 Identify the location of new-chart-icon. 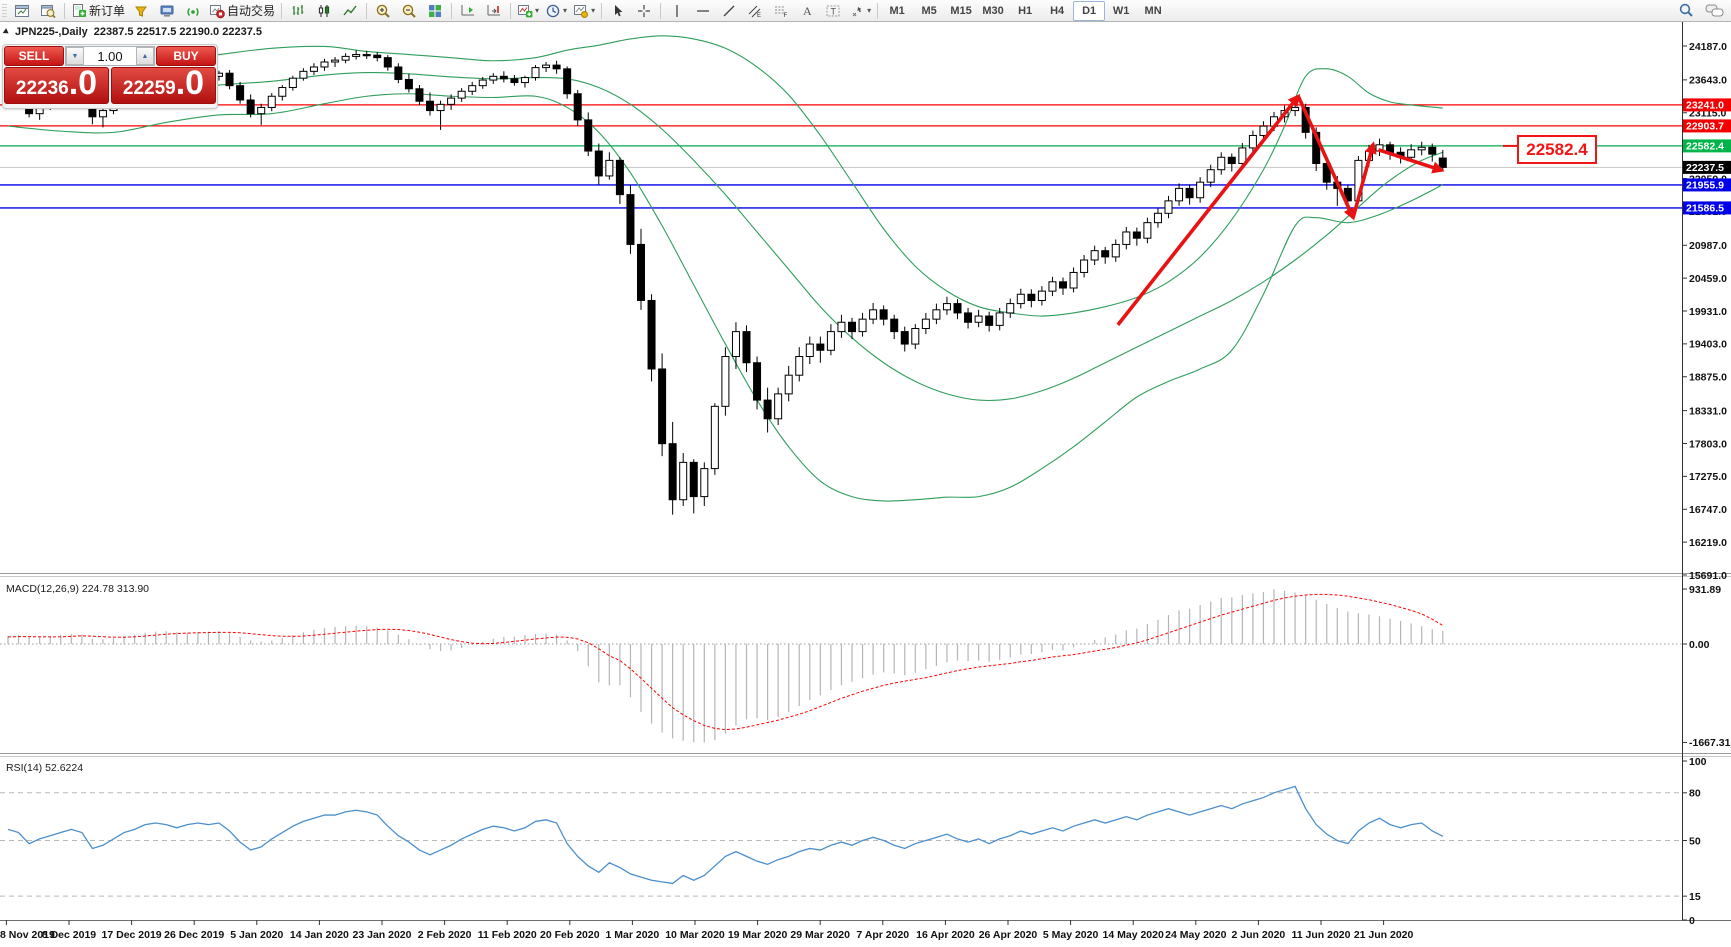
(22, 10).